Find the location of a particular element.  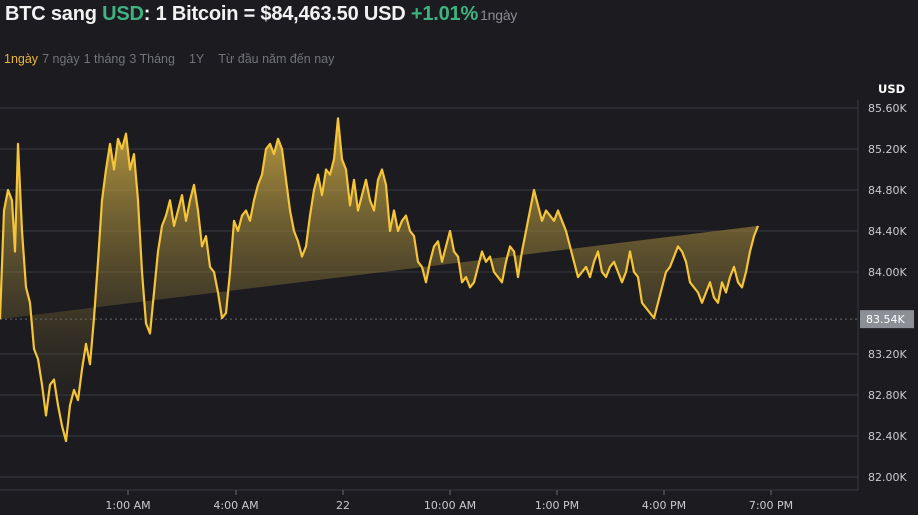

change-percent: +1.01% is located at coordinates (444, 14).